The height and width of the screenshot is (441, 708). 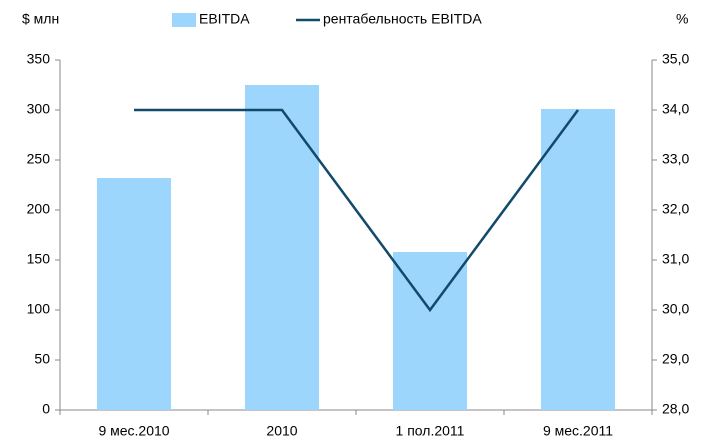 What do you see at coordinates (39, 259) in the screenshot?
I see `y-tick-label: 150` at bounding box center [39, 259].